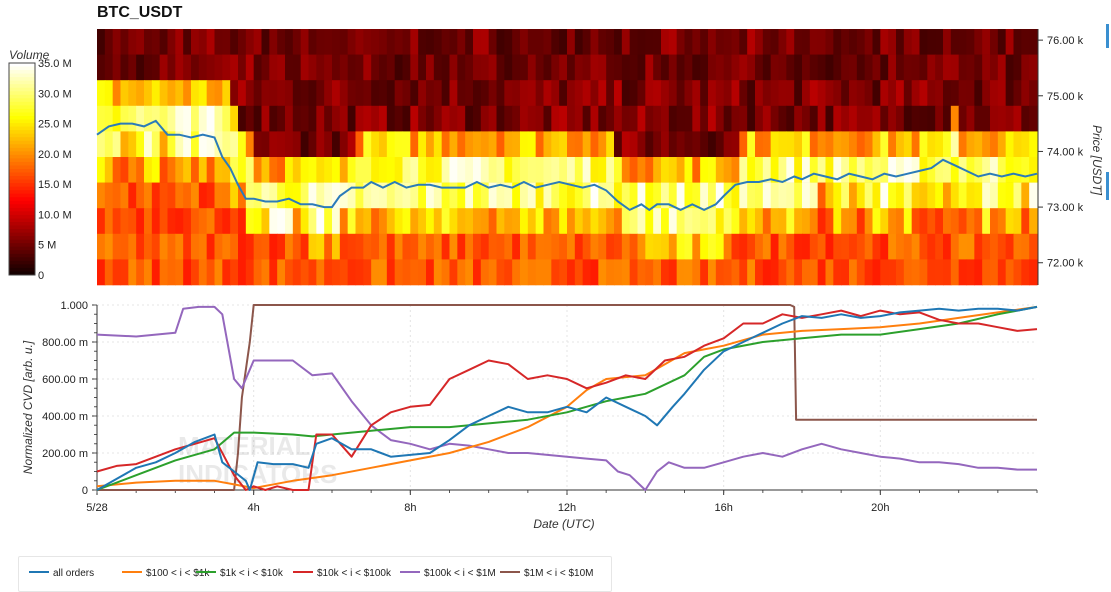  I want to click on legend-item-100k-1m: $100k < i < $1M, so click(448, 575).